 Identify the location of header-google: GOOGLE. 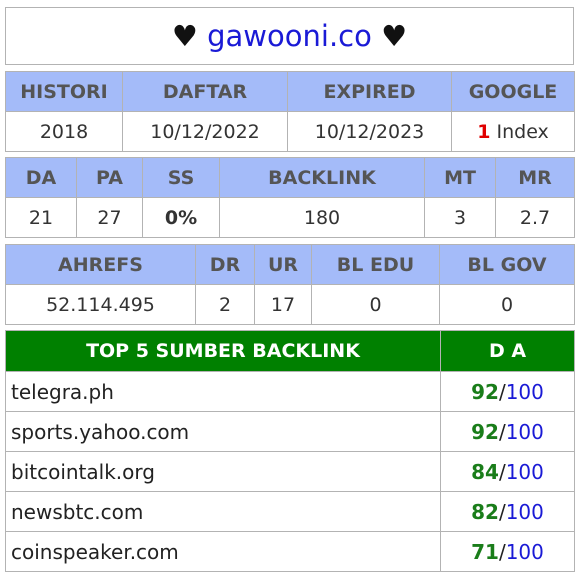
(513, 91).